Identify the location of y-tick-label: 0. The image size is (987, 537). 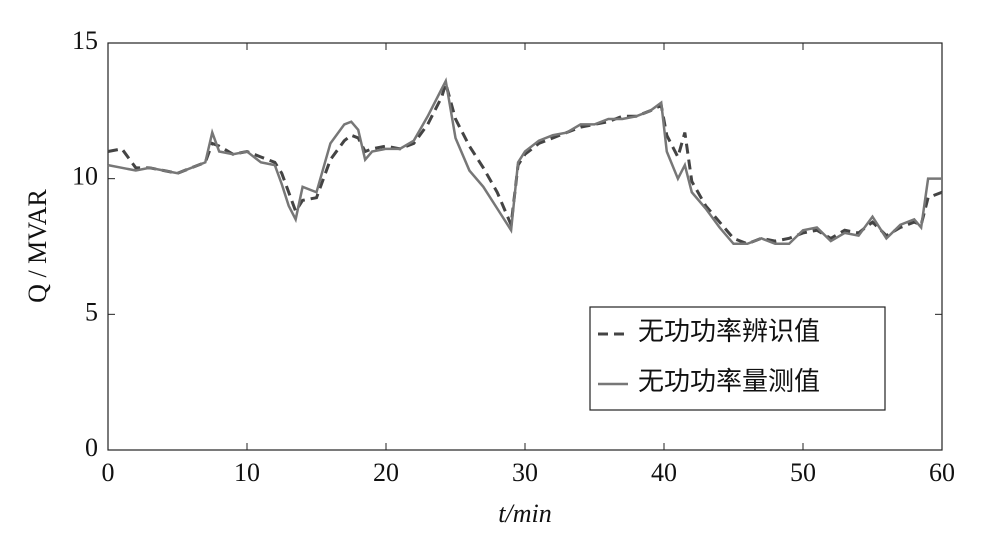
(91, 447).